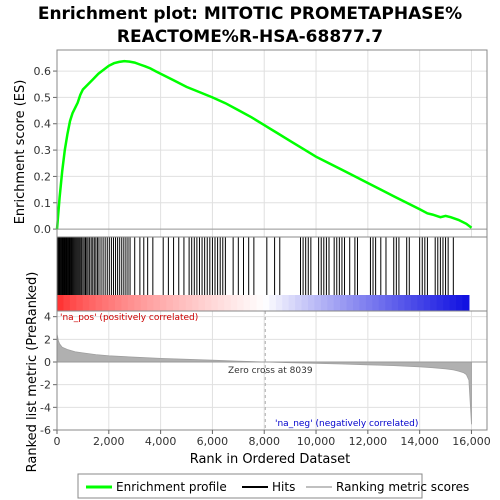 This screenshot has width=500, height=500. What do you see at coordinates (20, 152) in the screenshot?
I see `es-y-axis-label: Enrichment score (ES)` at bounding box center [20, 152].